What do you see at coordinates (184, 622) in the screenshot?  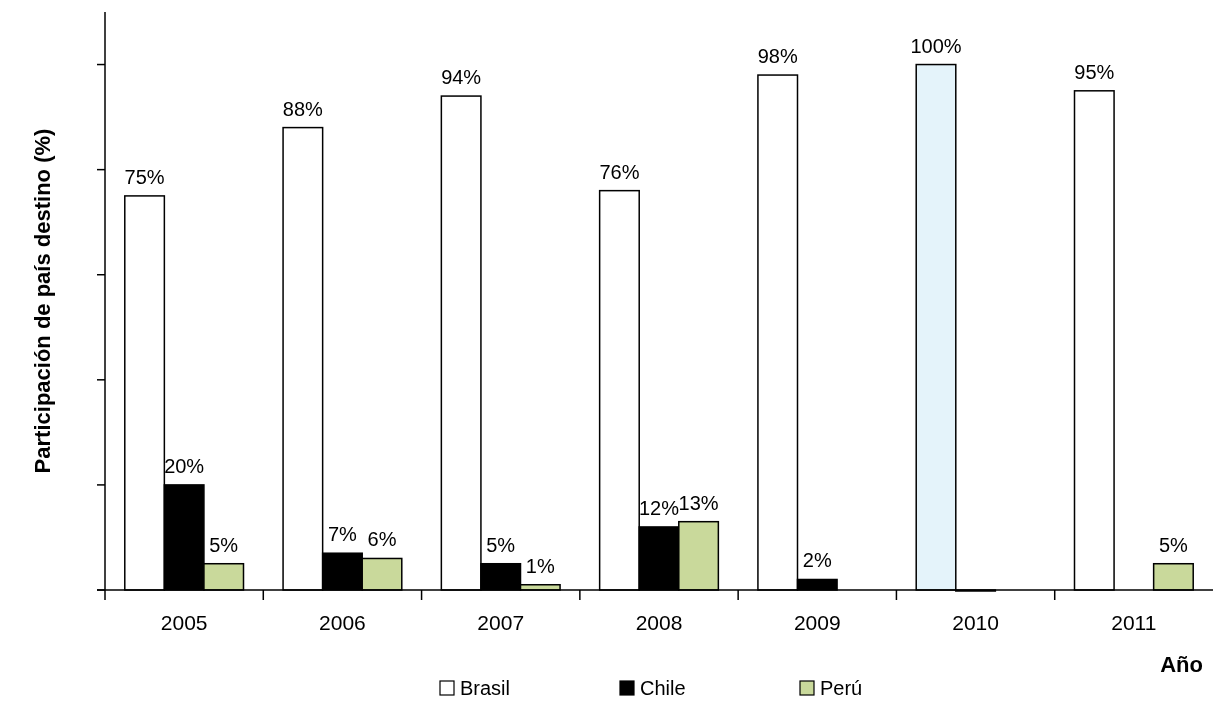 I see `x-tick-label: 2005` at bounding box center [184, 622].